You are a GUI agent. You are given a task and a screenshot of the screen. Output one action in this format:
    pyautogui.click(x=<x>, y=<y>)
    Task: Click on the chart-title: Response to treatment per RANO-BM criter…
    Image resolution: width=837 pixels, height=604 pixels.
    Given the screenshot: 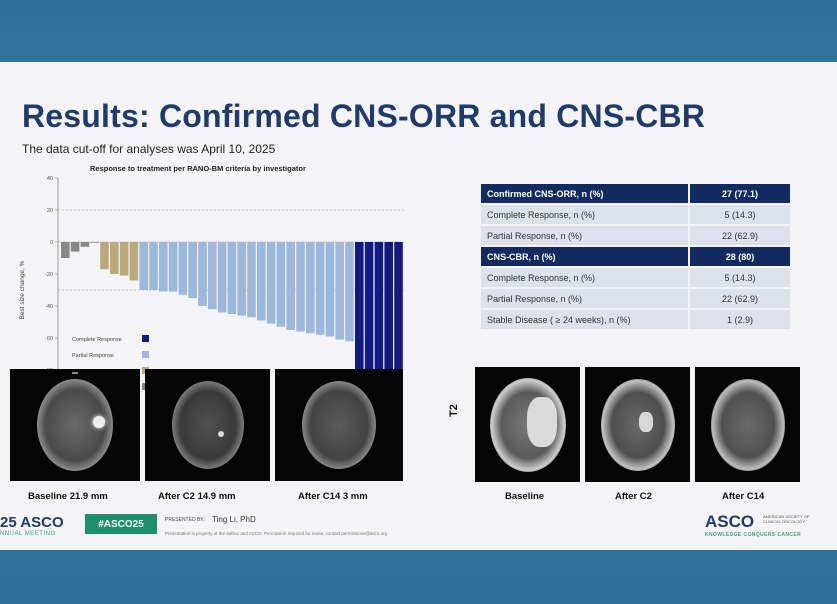 What is the action you would take?
    pyautogui.click(x=198, y=168)
    